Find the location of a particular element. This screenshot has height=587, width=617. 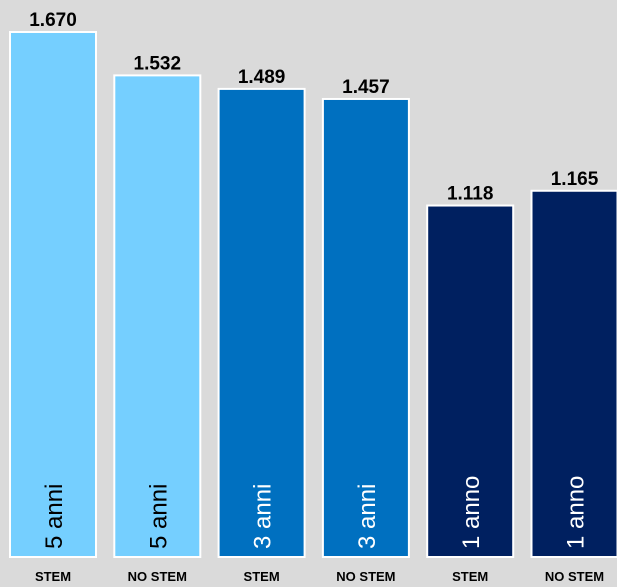

data-label: 1.165 is located at coordinates (575, 179).